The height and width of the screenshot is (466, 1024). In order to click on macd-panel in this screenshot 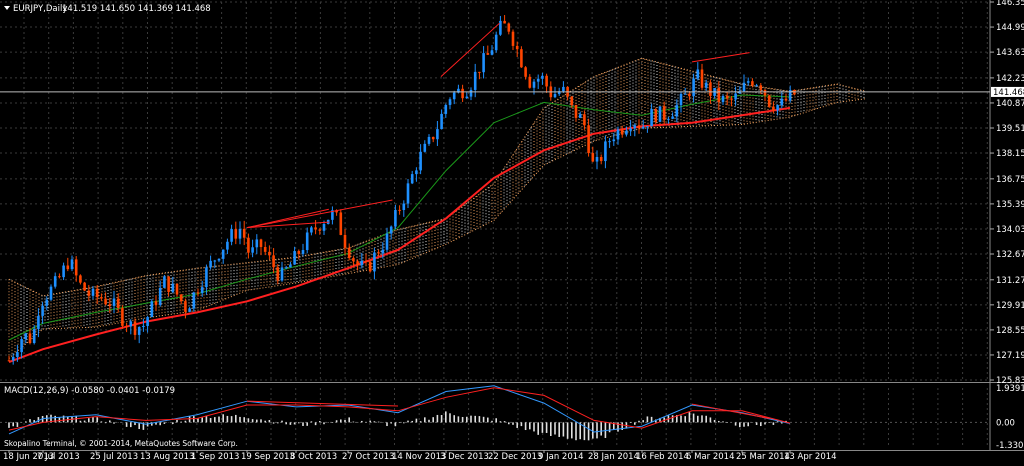, I will do `click(494, 413)`.